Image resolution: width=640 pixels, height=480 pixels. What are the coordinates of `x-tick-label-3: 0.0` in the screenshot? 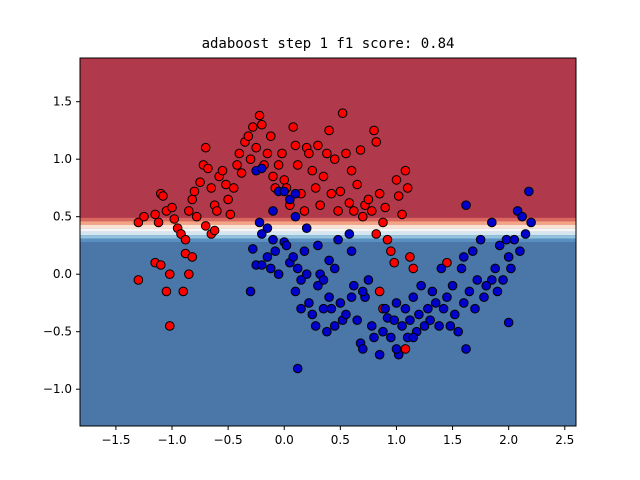 It's located at (284, 440).